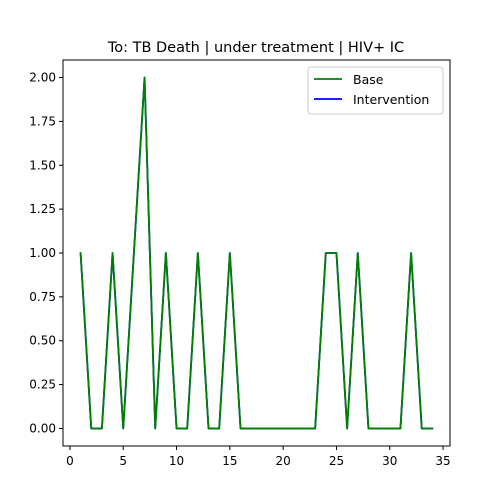 Image resolution: width=500 pixels, height=500 pixels. Describe the element at coordinates (42, 385) in the screenshot. I see `y-tick-label: 0.25` at that location.